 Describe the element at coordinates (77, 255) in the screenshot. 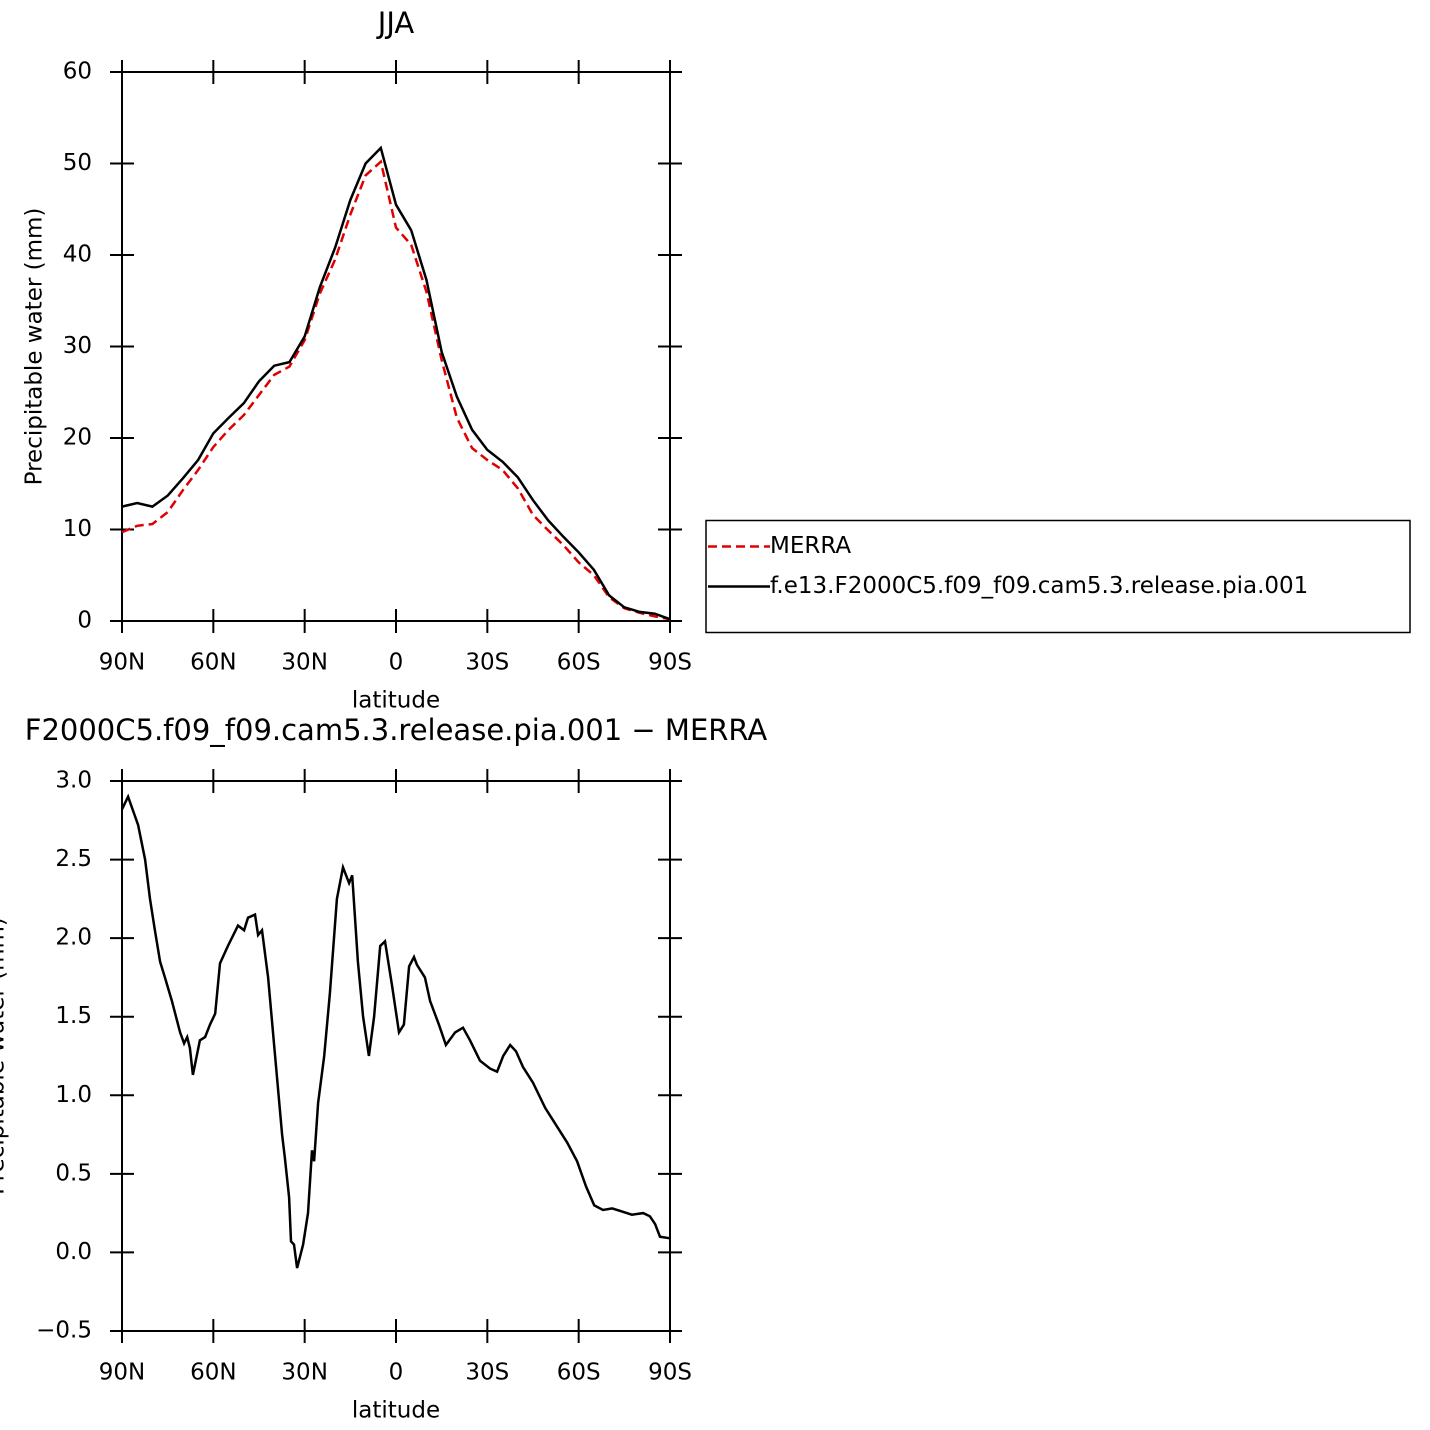

I see `y-tick-label: 40` at that location.